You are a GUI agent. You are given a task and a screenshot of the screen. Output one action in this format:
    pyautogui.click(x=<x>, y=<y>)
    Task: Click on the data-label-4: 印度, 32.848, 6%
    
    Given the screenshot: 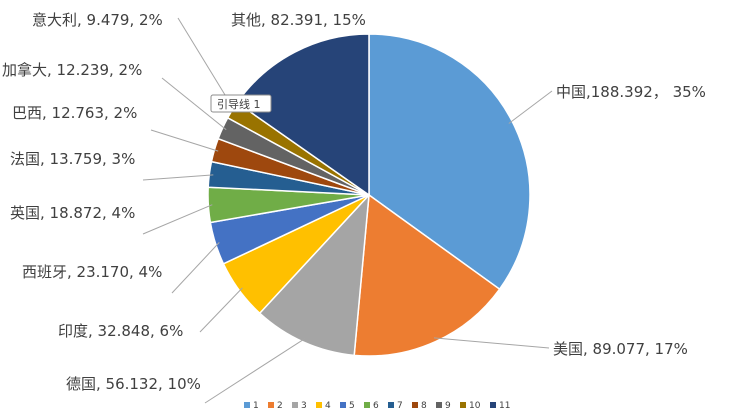 What is the action you would take?
    pyautogui.click(x=120, y=331)
    